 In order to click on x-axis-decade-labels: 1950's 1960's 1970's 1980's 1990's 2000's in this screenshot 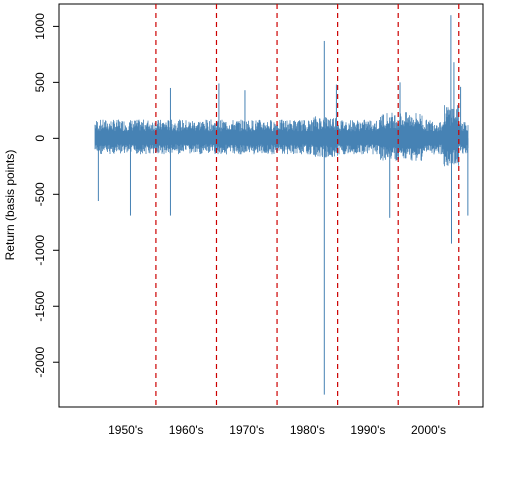, I will do `click(277, 430)`.